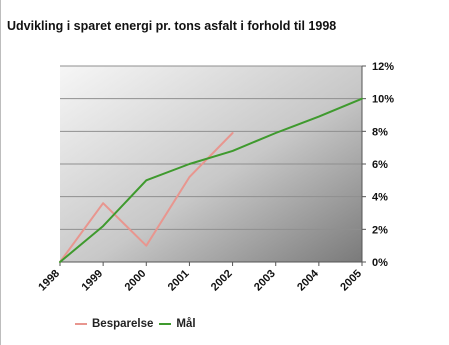  I want to click on x-tick-label: 2003, so click(265, 281).